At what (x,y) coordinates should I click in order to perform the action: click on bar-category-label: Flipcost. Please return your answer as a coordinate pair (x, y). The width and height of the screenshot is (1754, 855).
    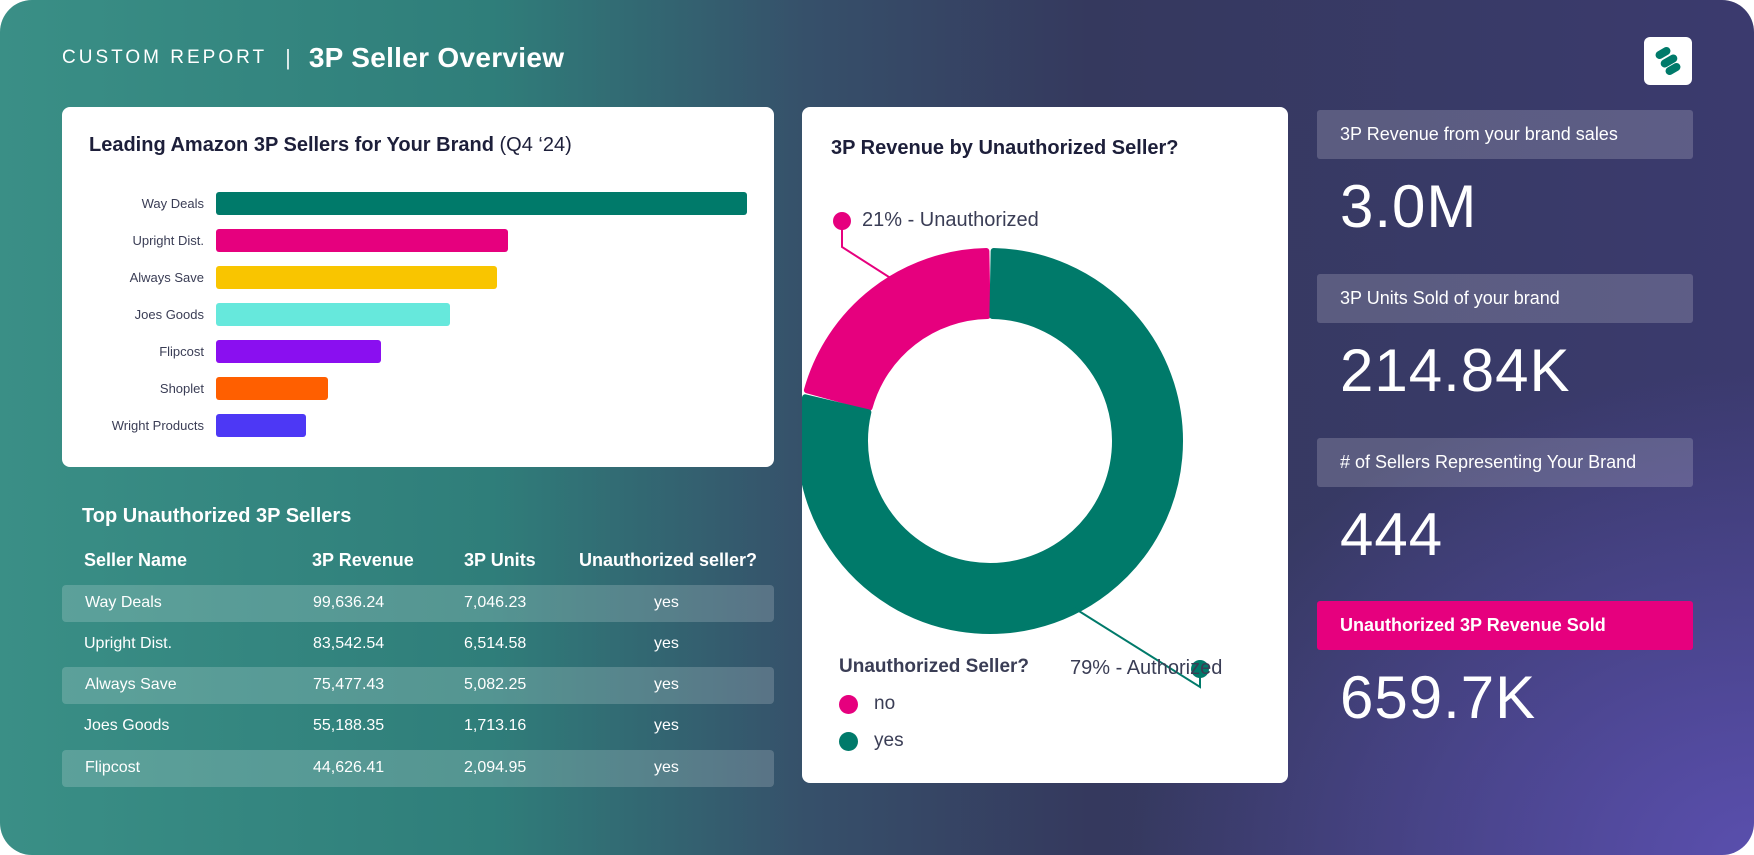
    Looking at the image, I should click on (181, 351).